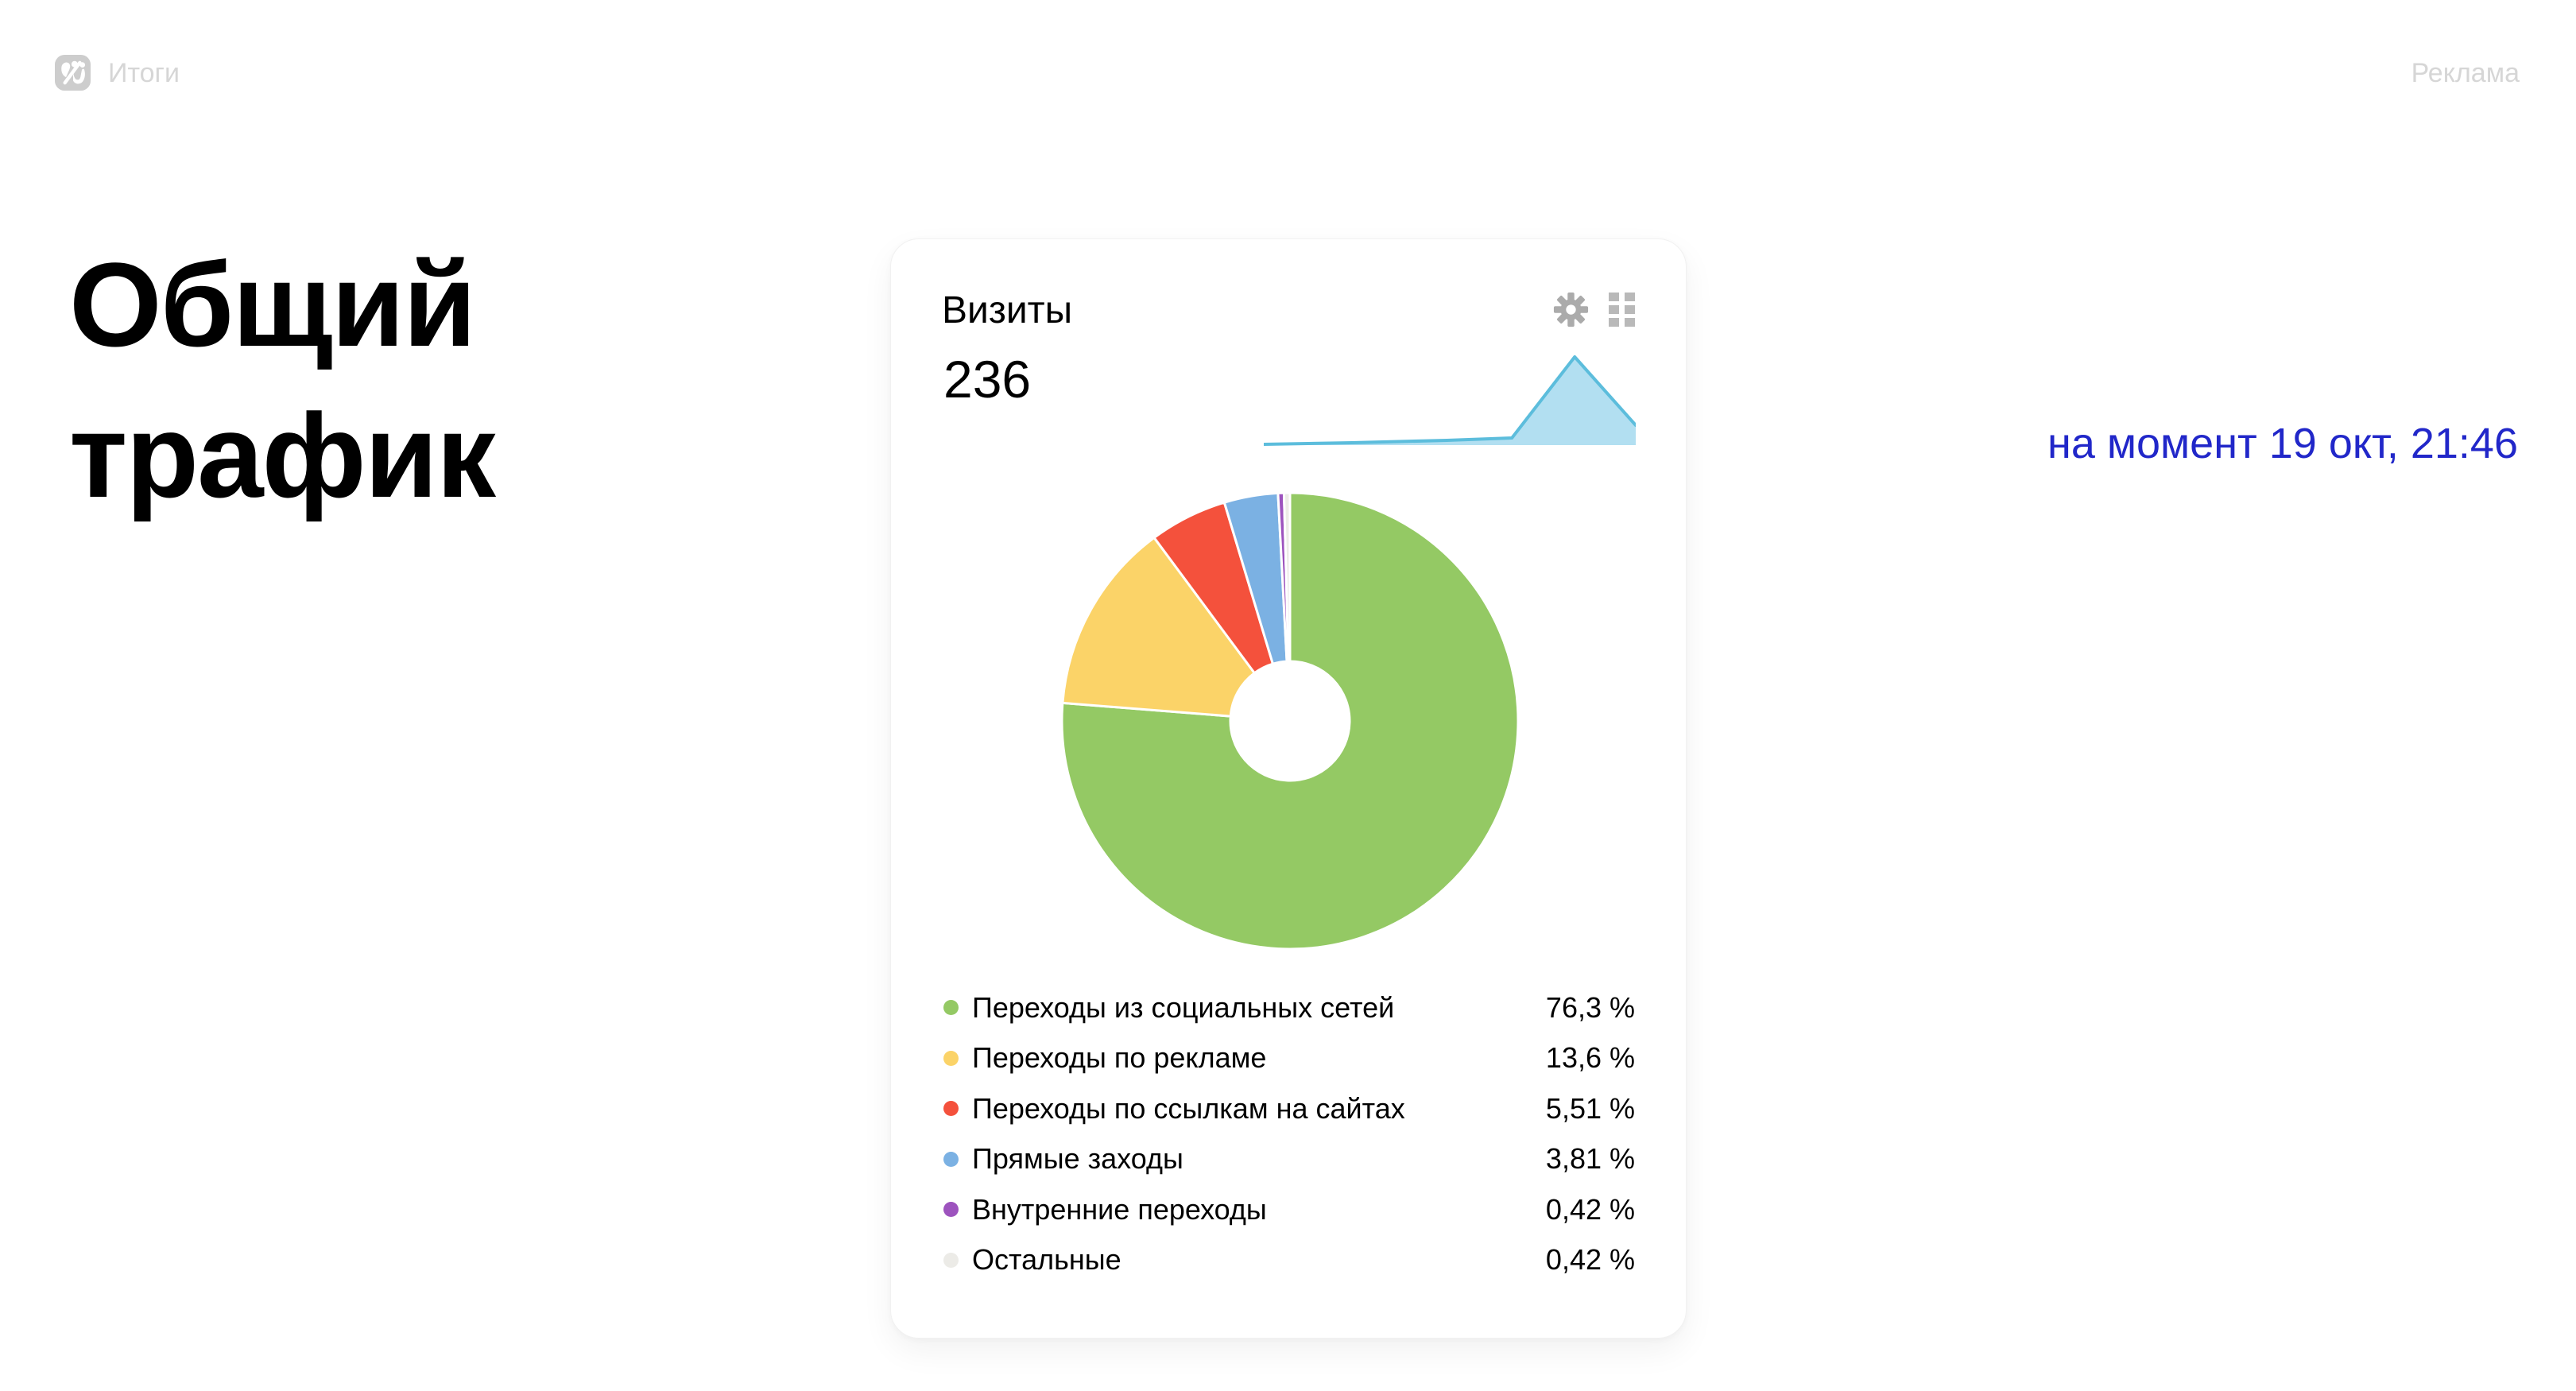 The height and width of the screenshot is (1391, 2576). Describe the element at coordinates (1077, 1159) in the screenshot. I see `legend-label: Прямые заходы` at that location.